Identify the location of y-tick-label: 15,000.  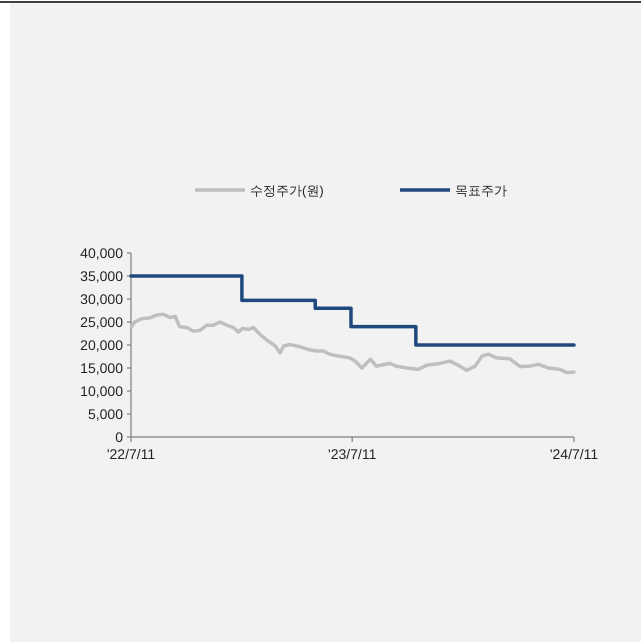
(102, 368).